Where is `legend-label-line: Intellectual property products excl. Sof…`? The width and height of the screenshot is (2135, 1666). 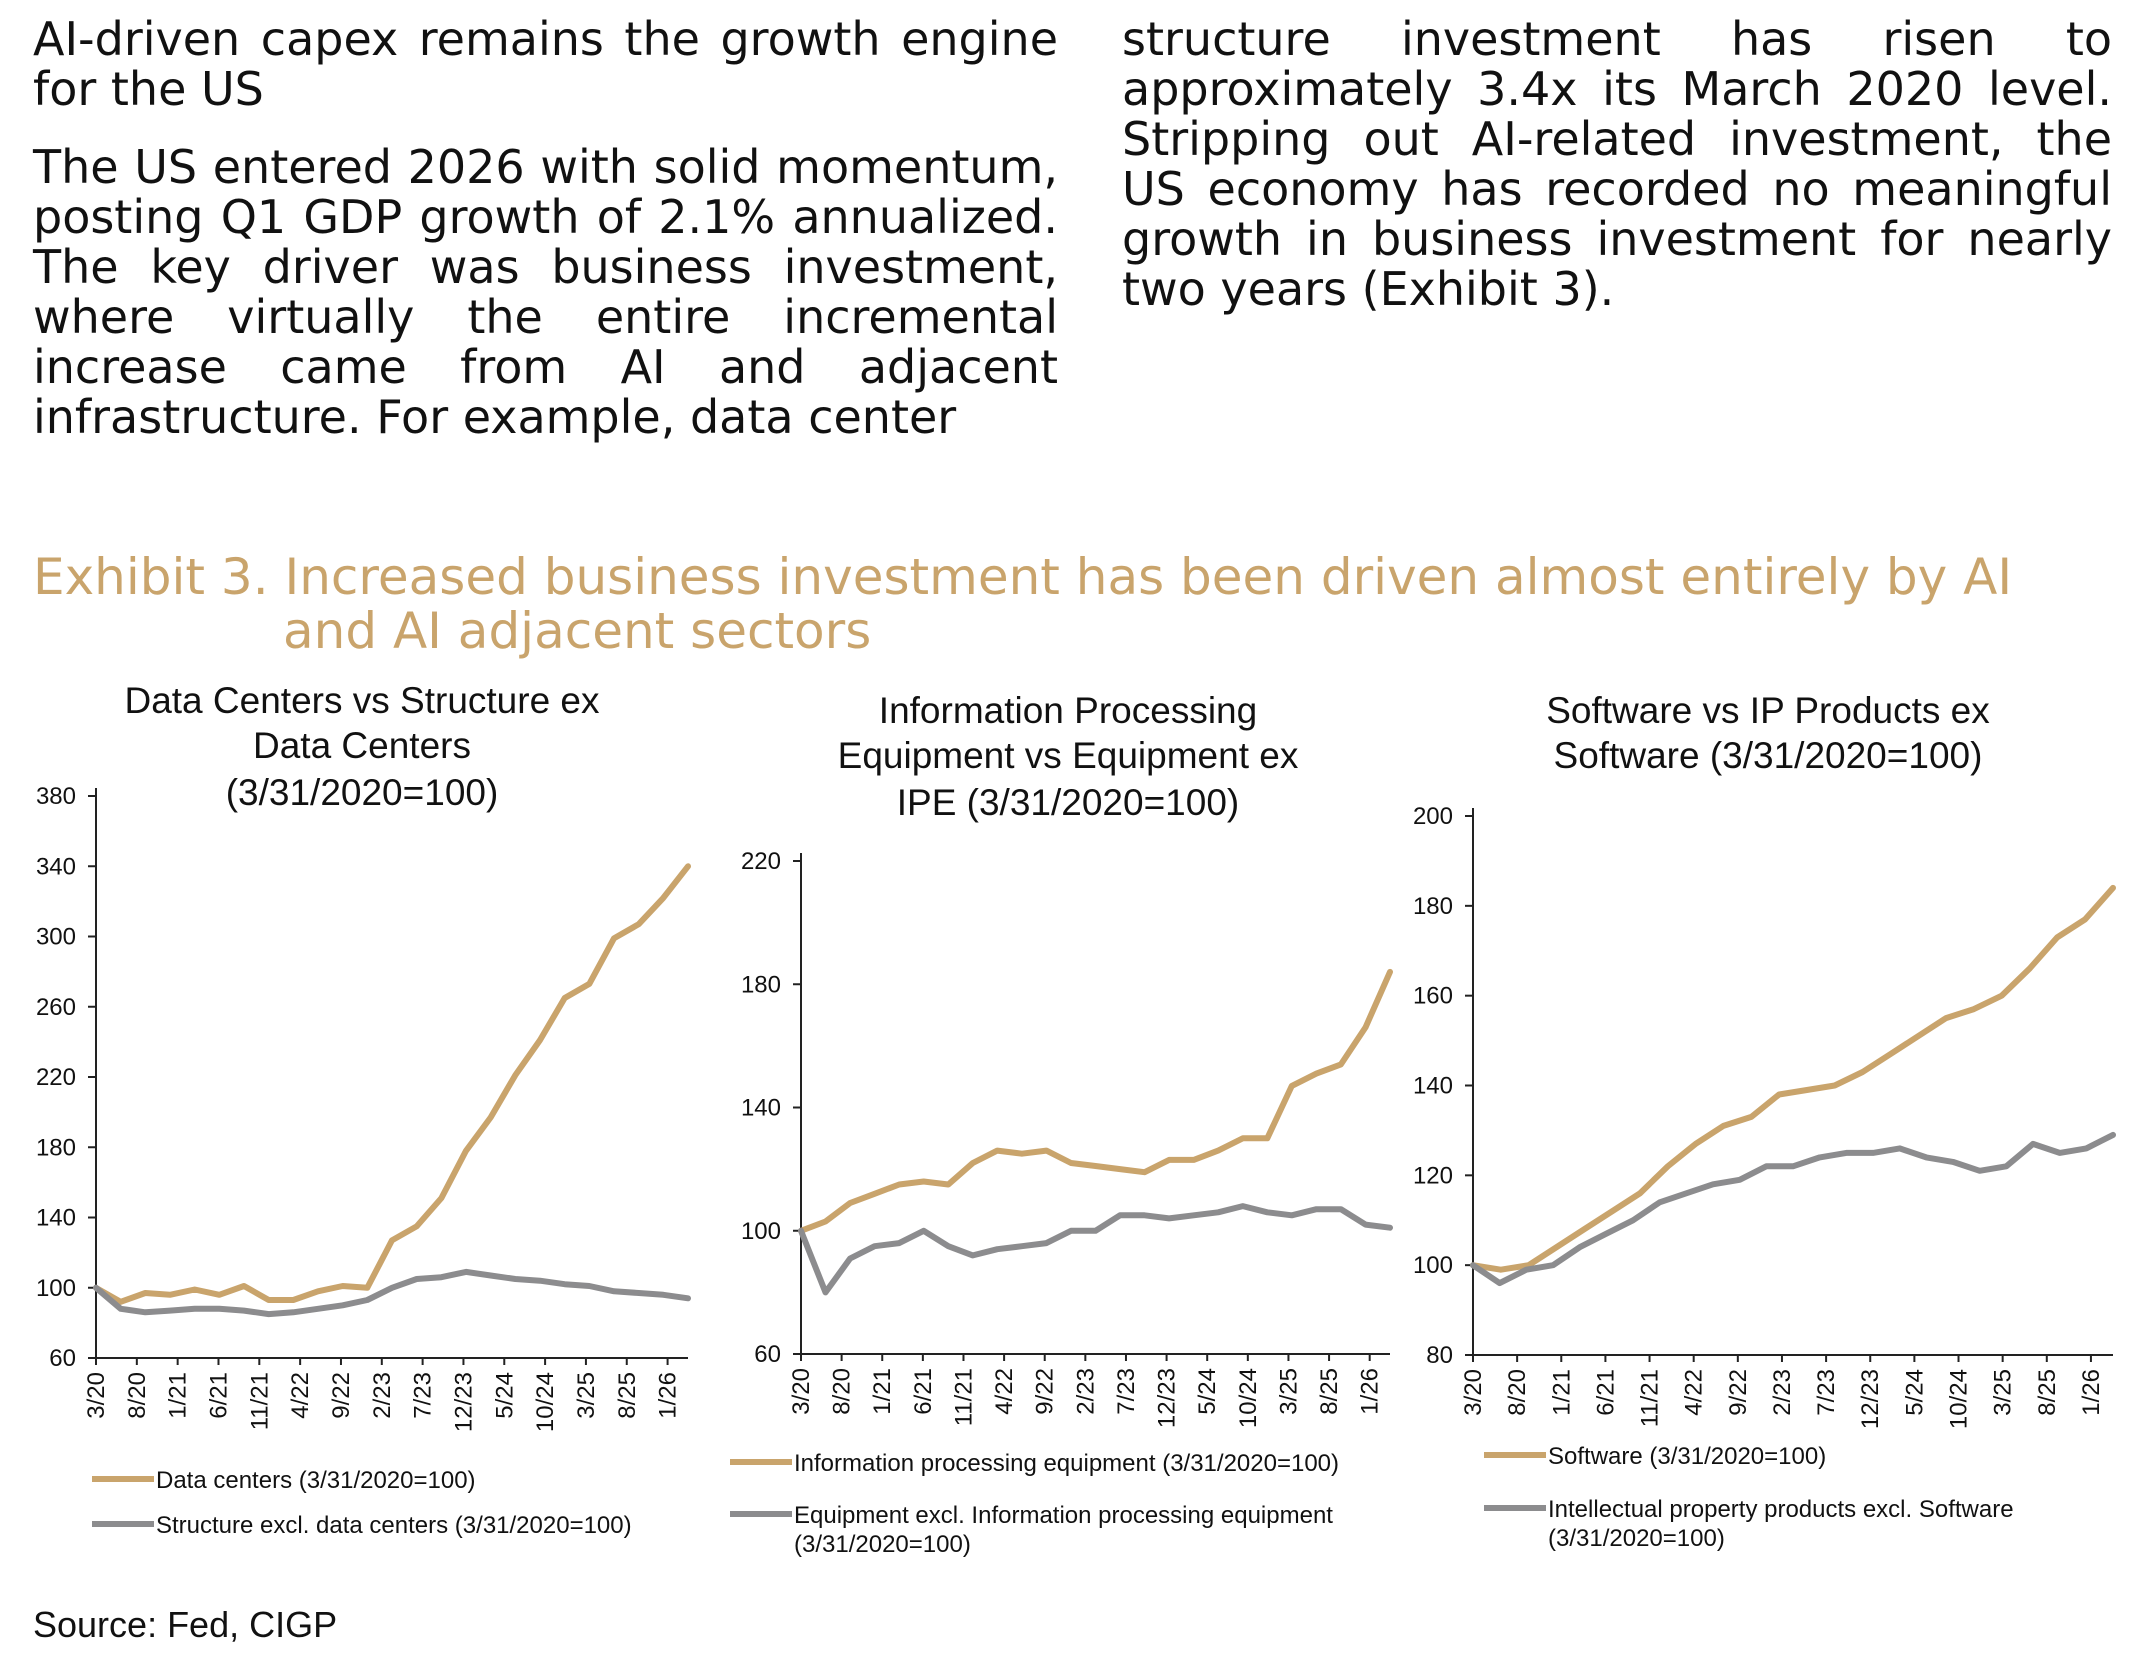
legend-label-line: Intellectual property products excl. Sof… is located at coordinates (1781, 1509).